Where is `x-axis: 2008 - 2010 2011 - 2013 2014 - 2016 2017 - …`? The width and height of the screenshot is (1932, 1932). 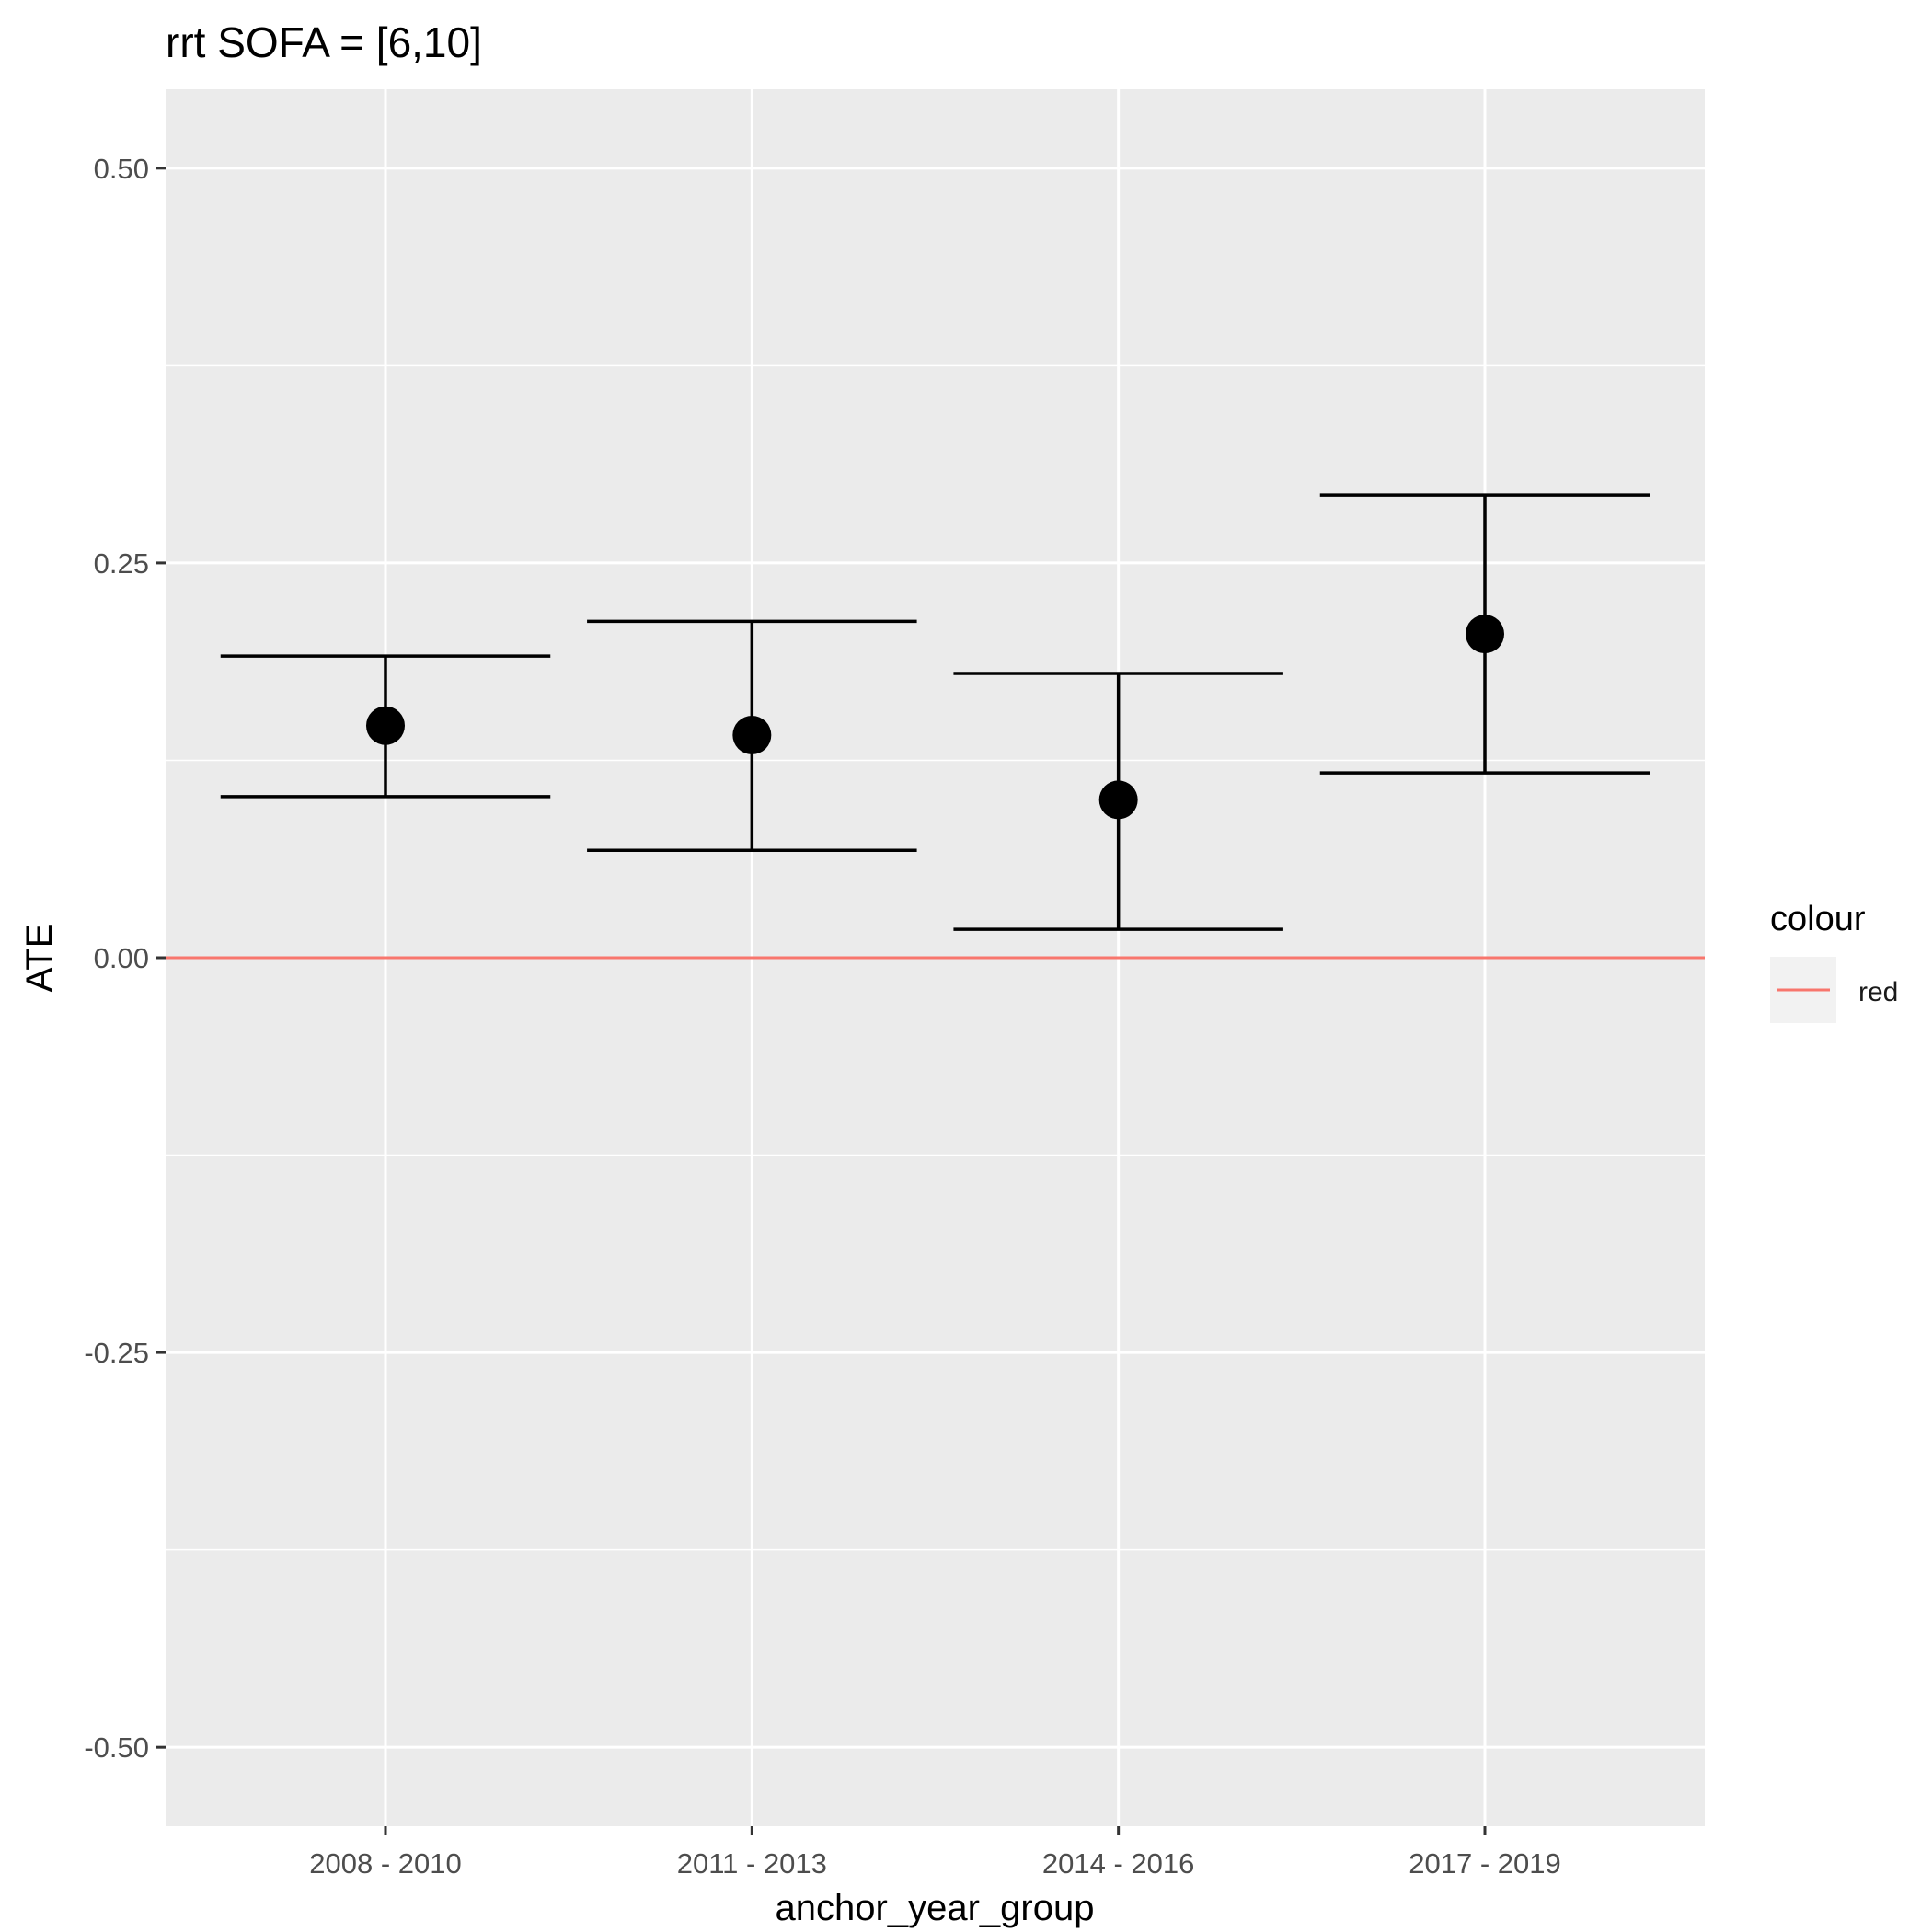
x-axis: 2008 - 2010 2011 - 2013 2014 - 2016 2017 - … is located at coordinates (935, 1853).